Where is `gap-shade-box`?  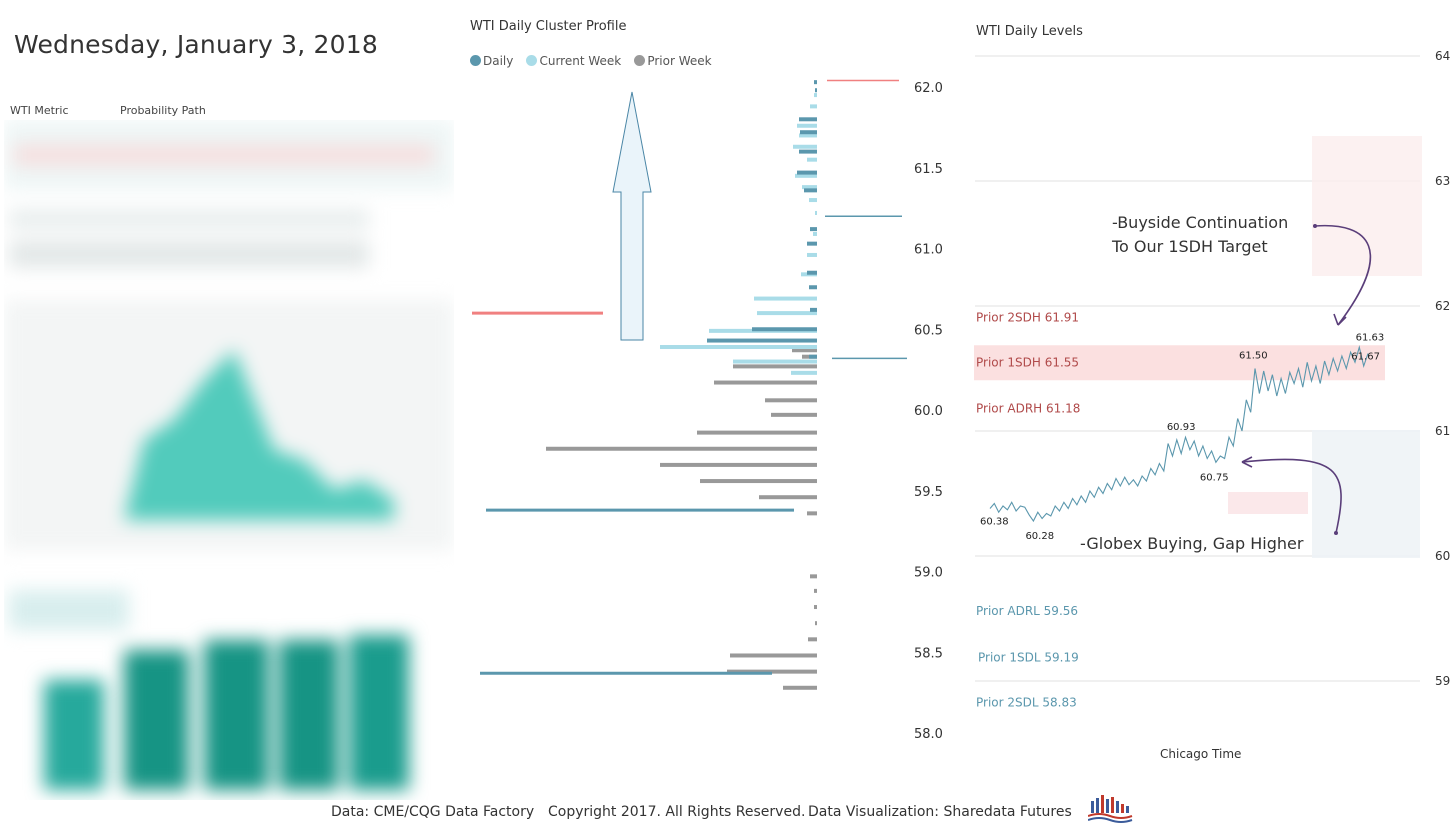
gap-shade-box is located at coordinates (1268, 503).